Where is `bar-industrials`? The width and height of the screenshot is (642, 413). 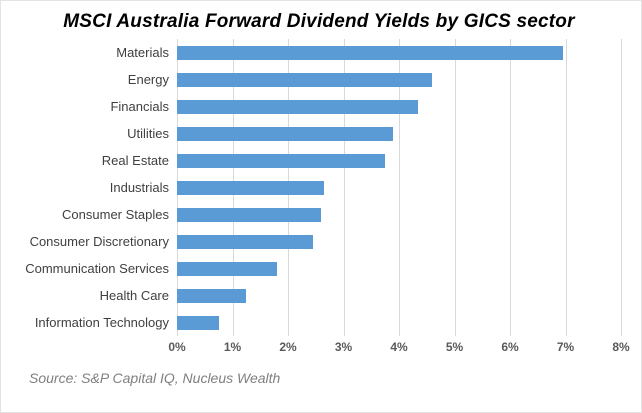 bar-industrials is located at coordinates (251, 187).